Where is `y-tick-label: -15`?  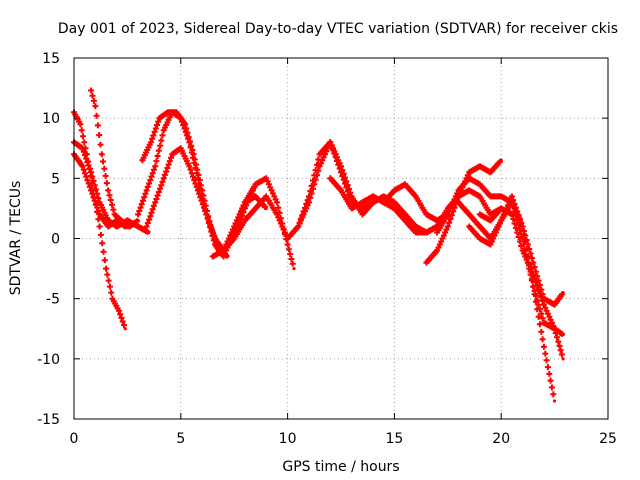 y-tick-label: -15 is located at coordinates (48, 420).